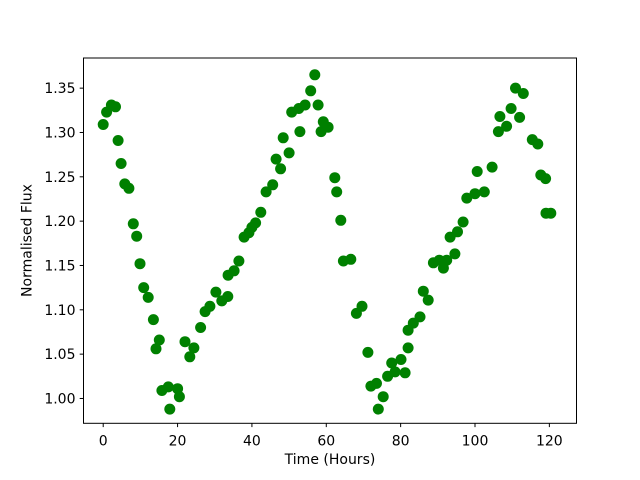 The image size is (640, 480). Describe the element at coordinates (326, 441) in the screenshot. I see `x-tick-label: 60` at that location.